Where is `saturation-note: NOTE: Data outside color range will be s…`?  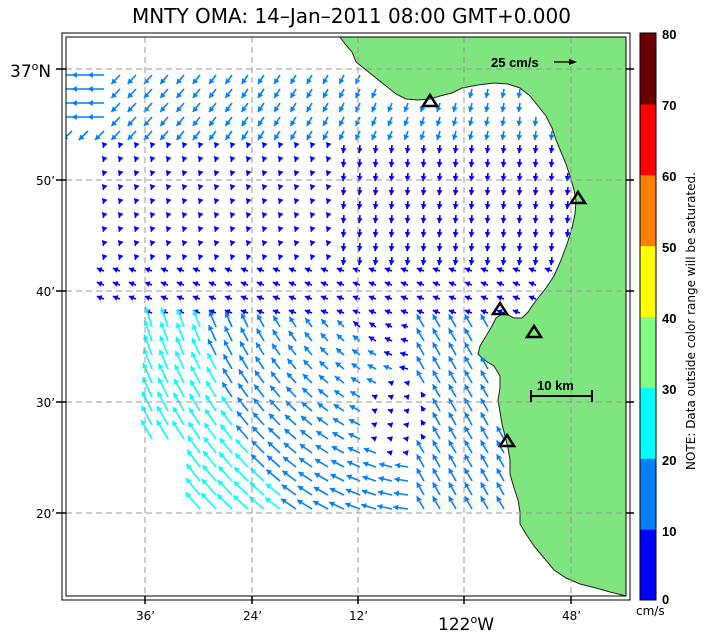 saturation-note: NOTE: Data outside color range will be s… is located at coordinates (691, 321).